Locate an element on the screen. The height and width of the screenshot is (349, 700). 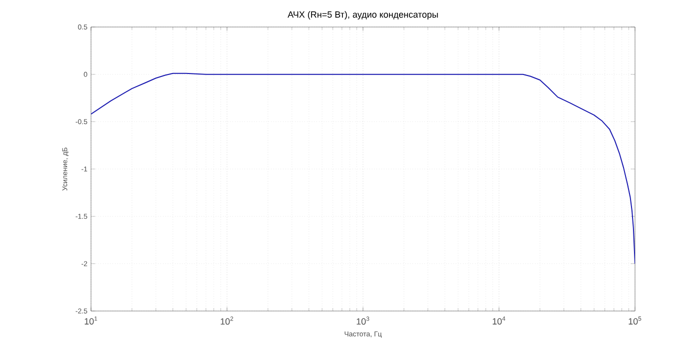
chart-title: АЧХ (Rн=5 Вт), аудио конденсаторы is located at coordinates (363, 15).